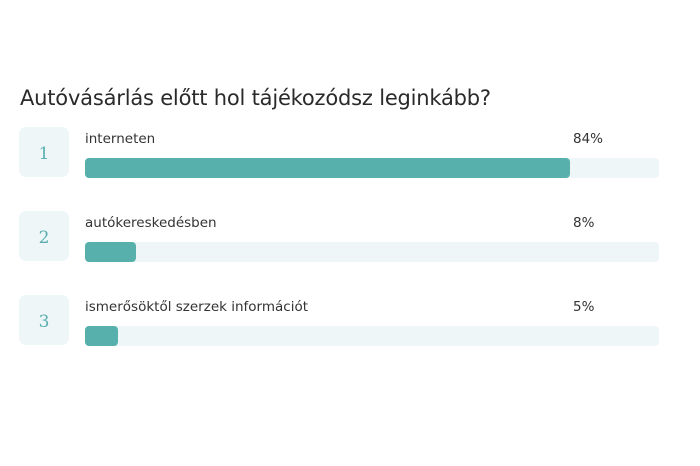 This screenshot has width=700, height=466. I want to click on percent-label: 8%, so click(584, 223).